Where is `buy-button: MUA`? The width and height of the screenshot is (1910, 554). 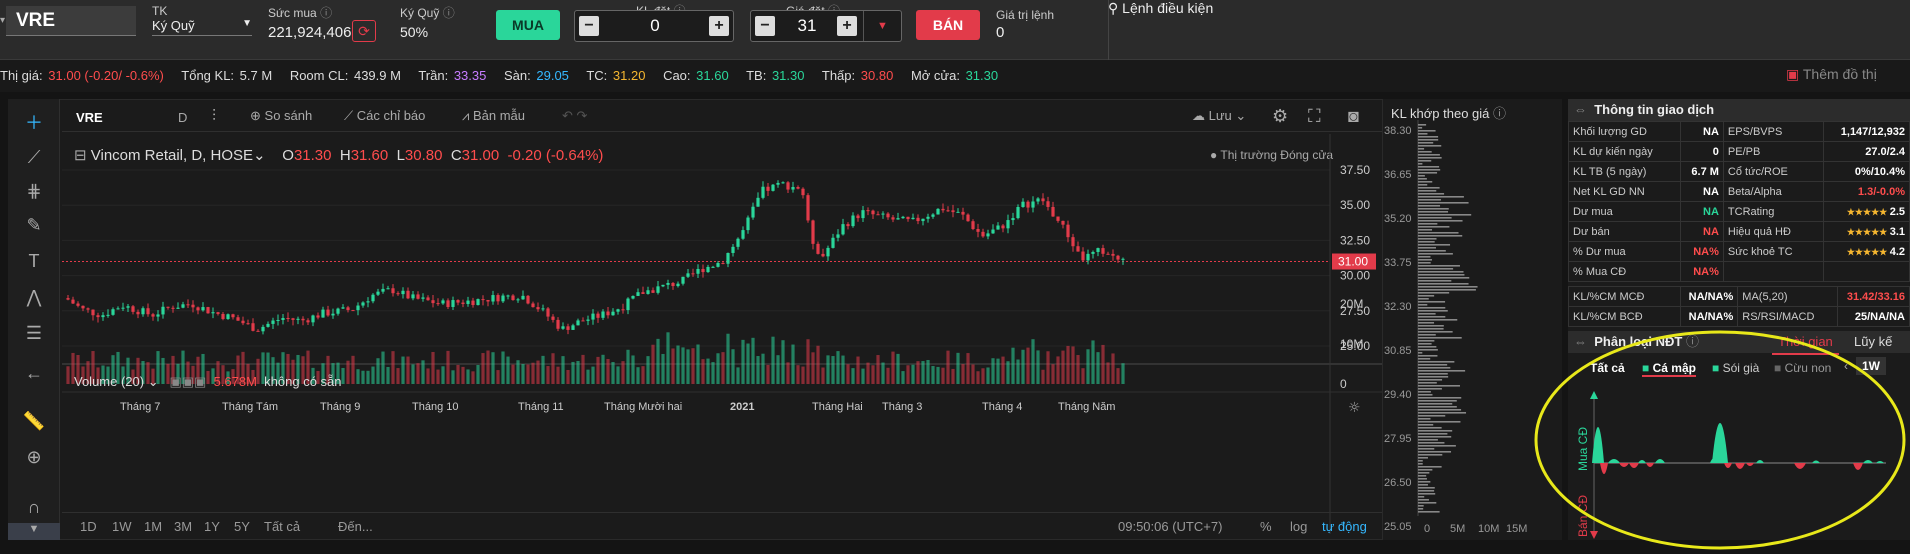
buy-button: MUA is located at coordinates (528, 25).